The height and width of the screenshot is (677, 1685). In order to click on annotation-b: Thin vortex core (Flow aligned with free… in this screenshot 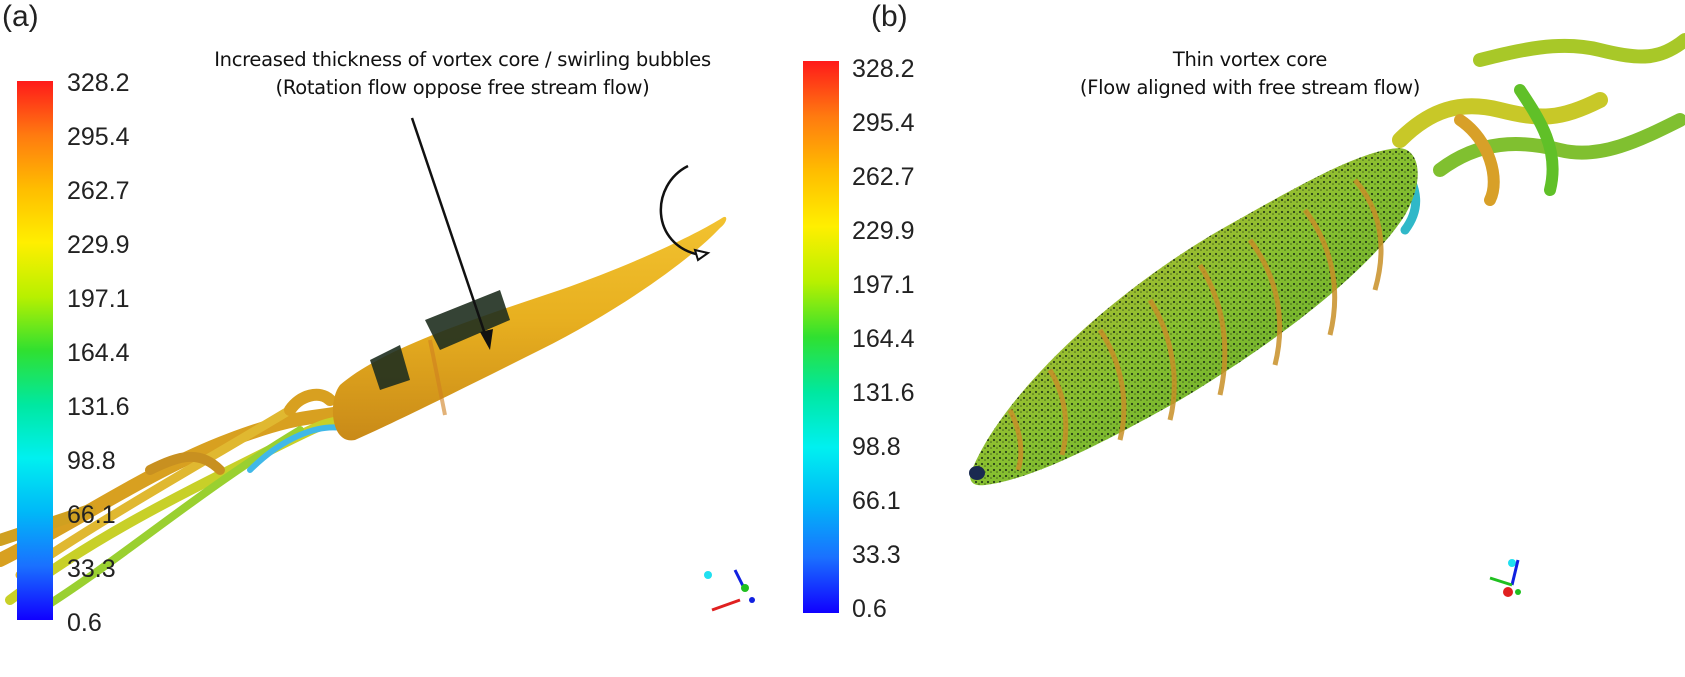, I will do `click(1250, 74)`.